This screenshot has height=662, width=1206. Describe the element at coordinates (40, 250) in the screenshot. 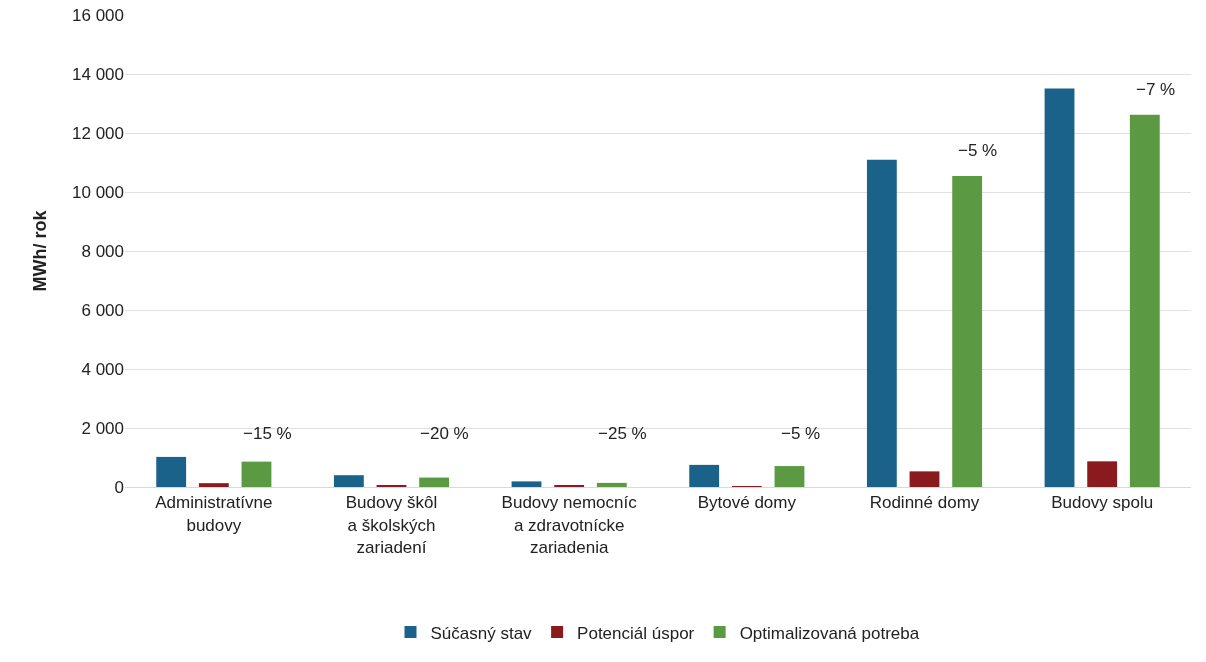

I see `y-axis-title: MWh/ rok` at that location.